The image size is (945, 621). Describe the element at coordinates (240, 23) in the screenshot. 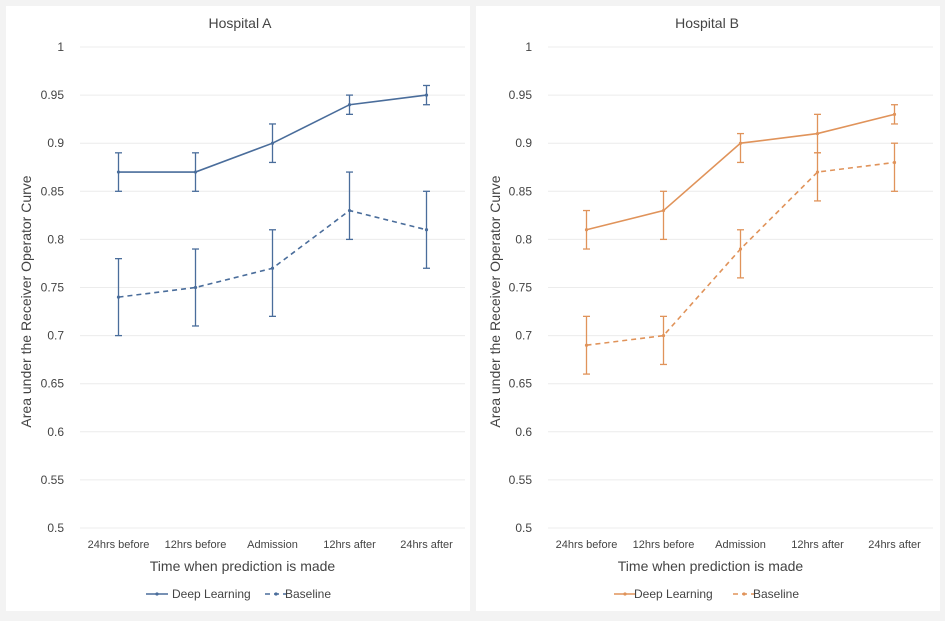

I see `chart-title: Hospital A` at that location.